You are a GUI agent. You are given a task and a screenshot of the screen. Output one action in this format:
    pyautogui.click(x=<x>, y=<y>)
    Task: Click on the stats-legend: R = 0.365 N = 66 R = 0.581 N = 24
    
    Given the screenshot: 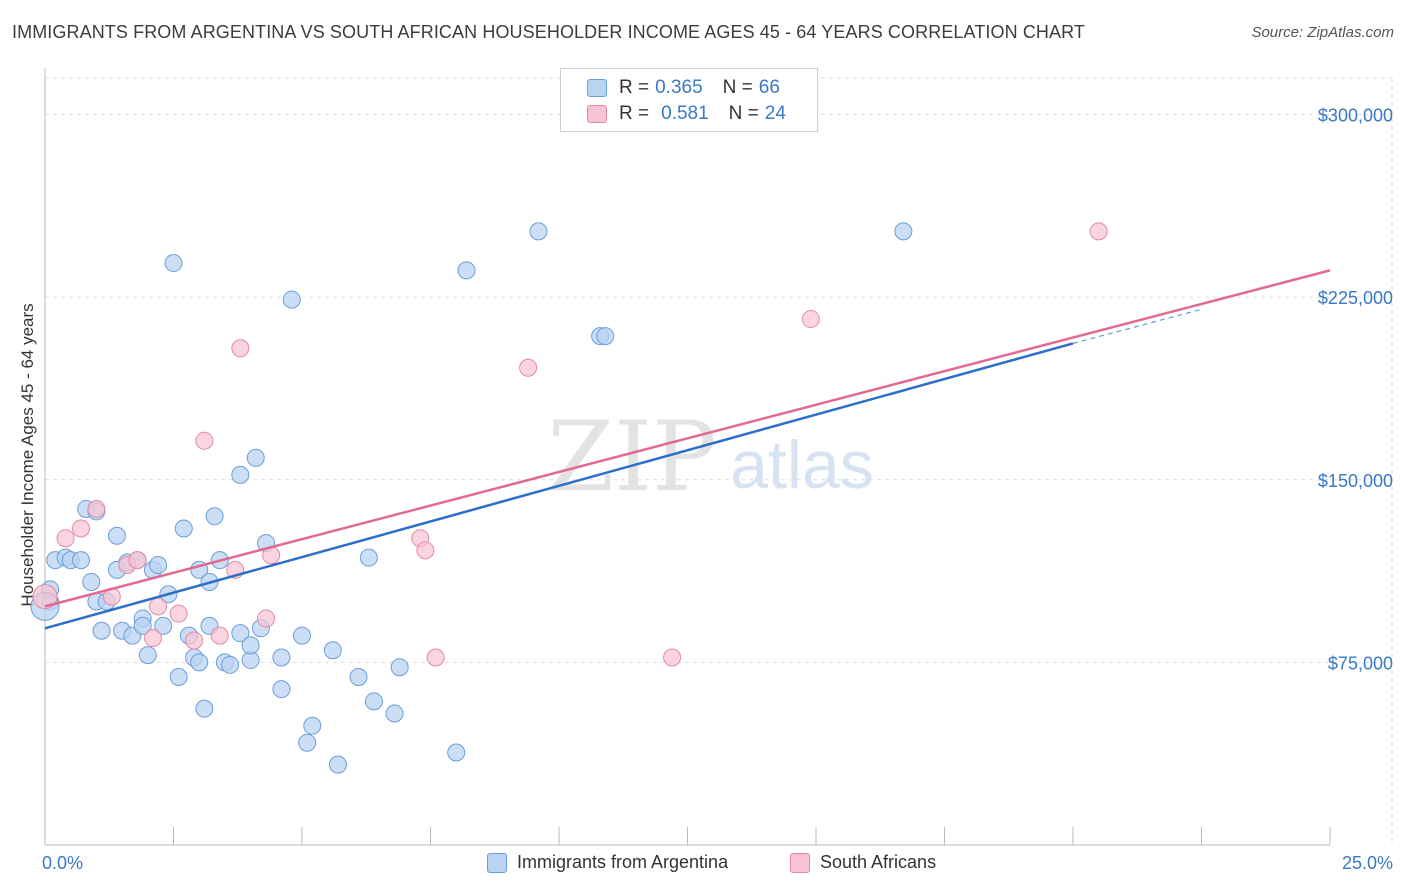 What is the action you would take?
    pyautogui.click(x=689, y=100)
    